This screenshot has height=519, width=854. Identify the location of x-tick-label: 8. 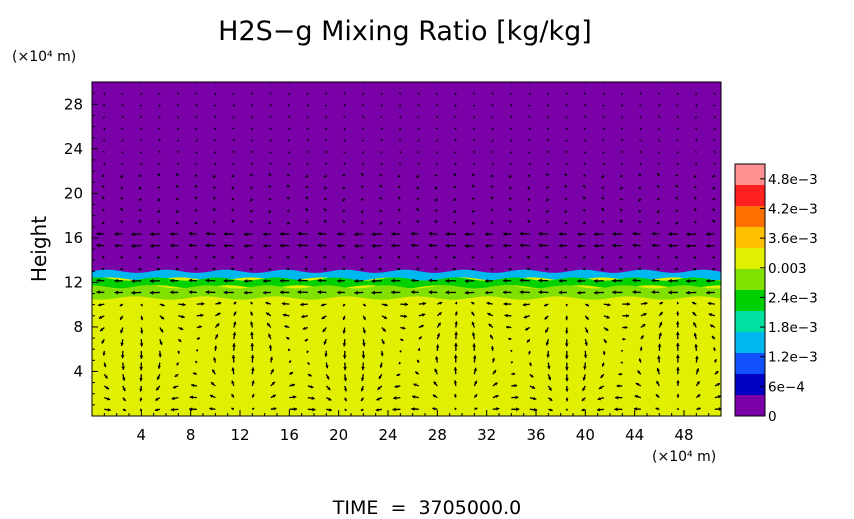
(191, 435).